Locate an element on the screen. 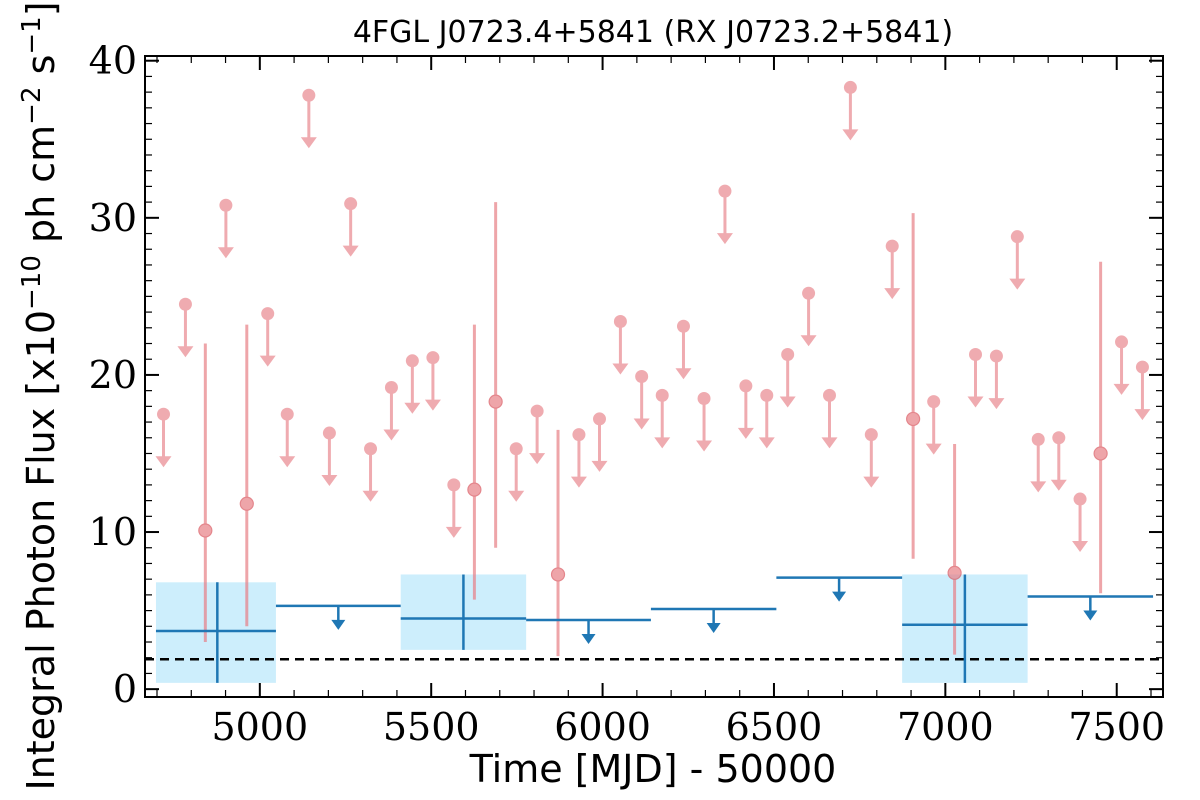  x-tick-label: 5500 is located at coordinates (431, 727).